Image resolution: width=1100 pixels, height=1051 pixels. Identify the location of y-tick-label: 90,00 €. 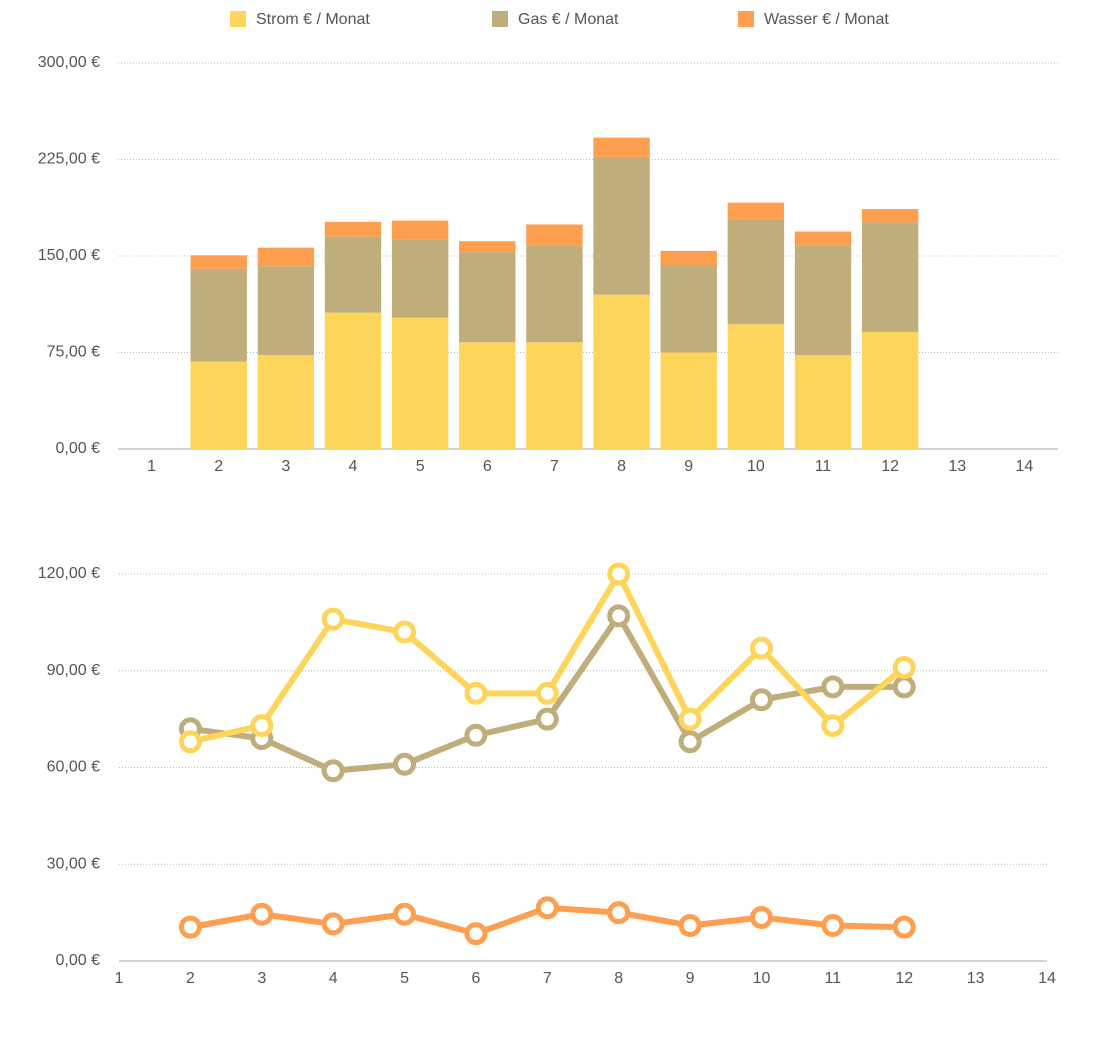
(73, 670).